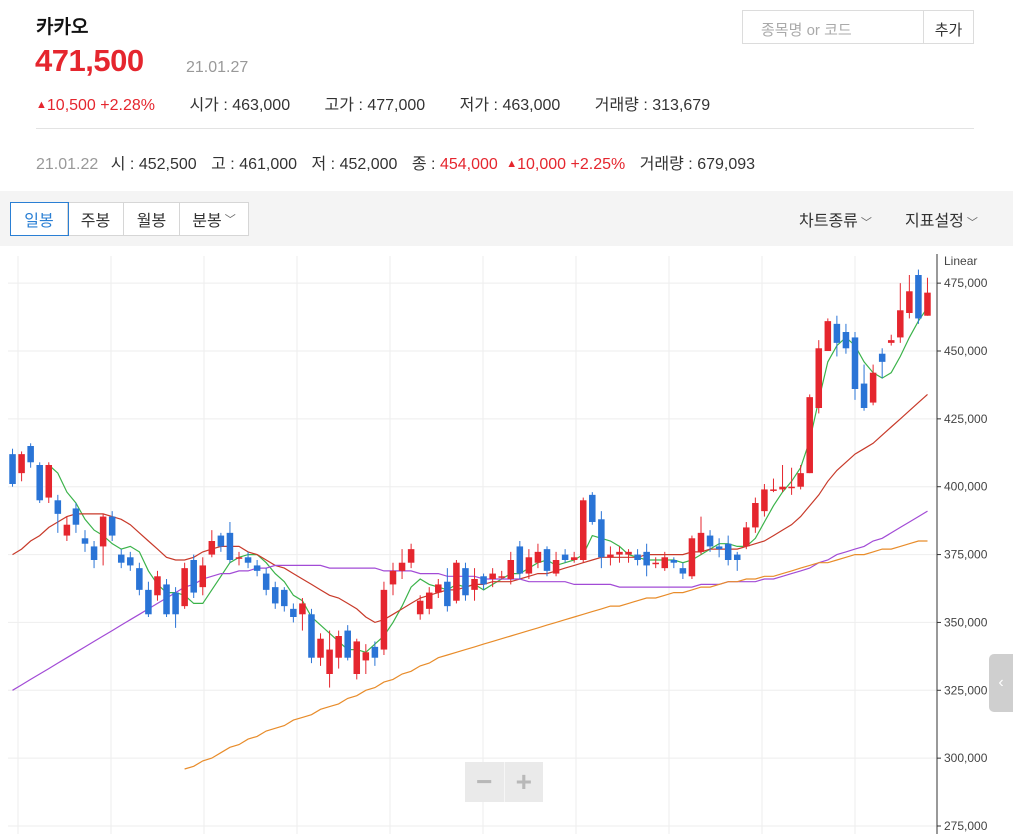  What do you see at coordinates (485, 782) in the screenshot?
I see `zoom-out-button: −` at bounding box center [485, 782].